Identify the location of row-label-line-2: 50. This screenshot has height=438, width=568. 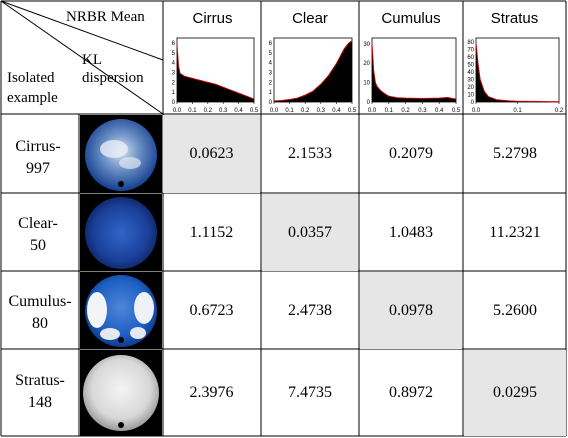
(38, 245).